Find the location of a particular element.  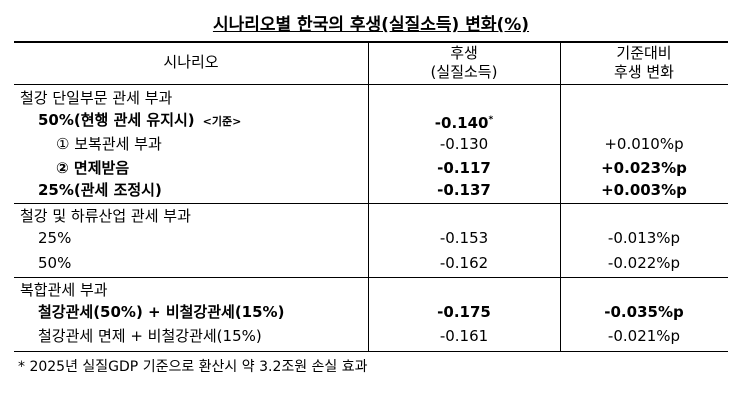

value-text: -0.162 is located at coordinates (464, 263).